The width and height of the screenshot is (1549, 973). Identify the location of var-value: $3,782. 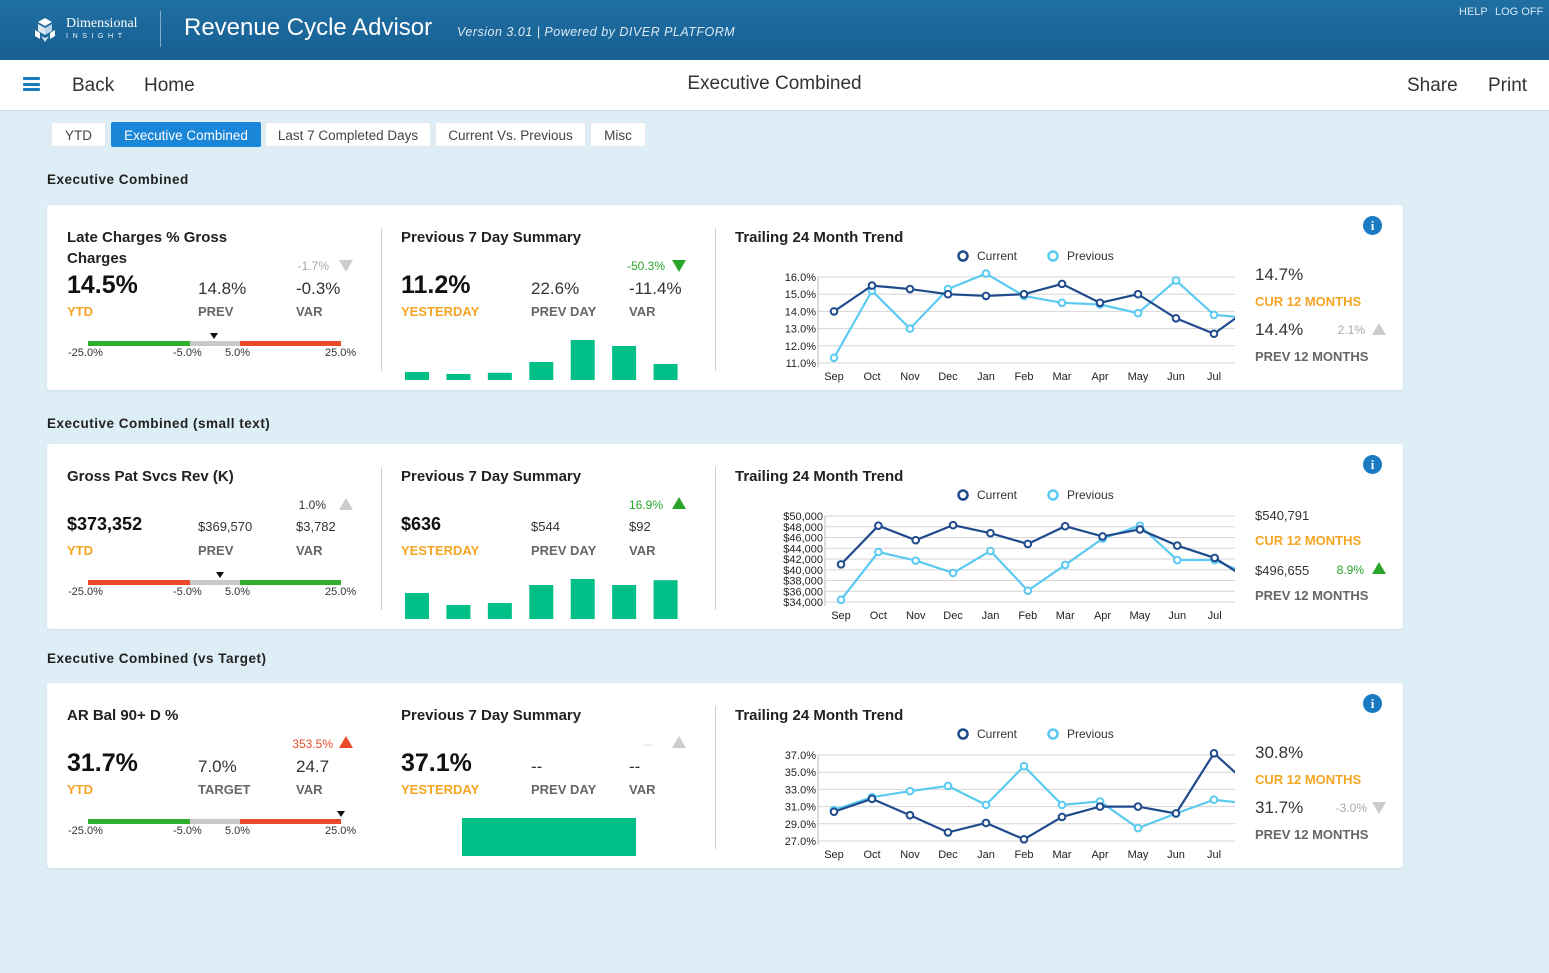
(316, 526).